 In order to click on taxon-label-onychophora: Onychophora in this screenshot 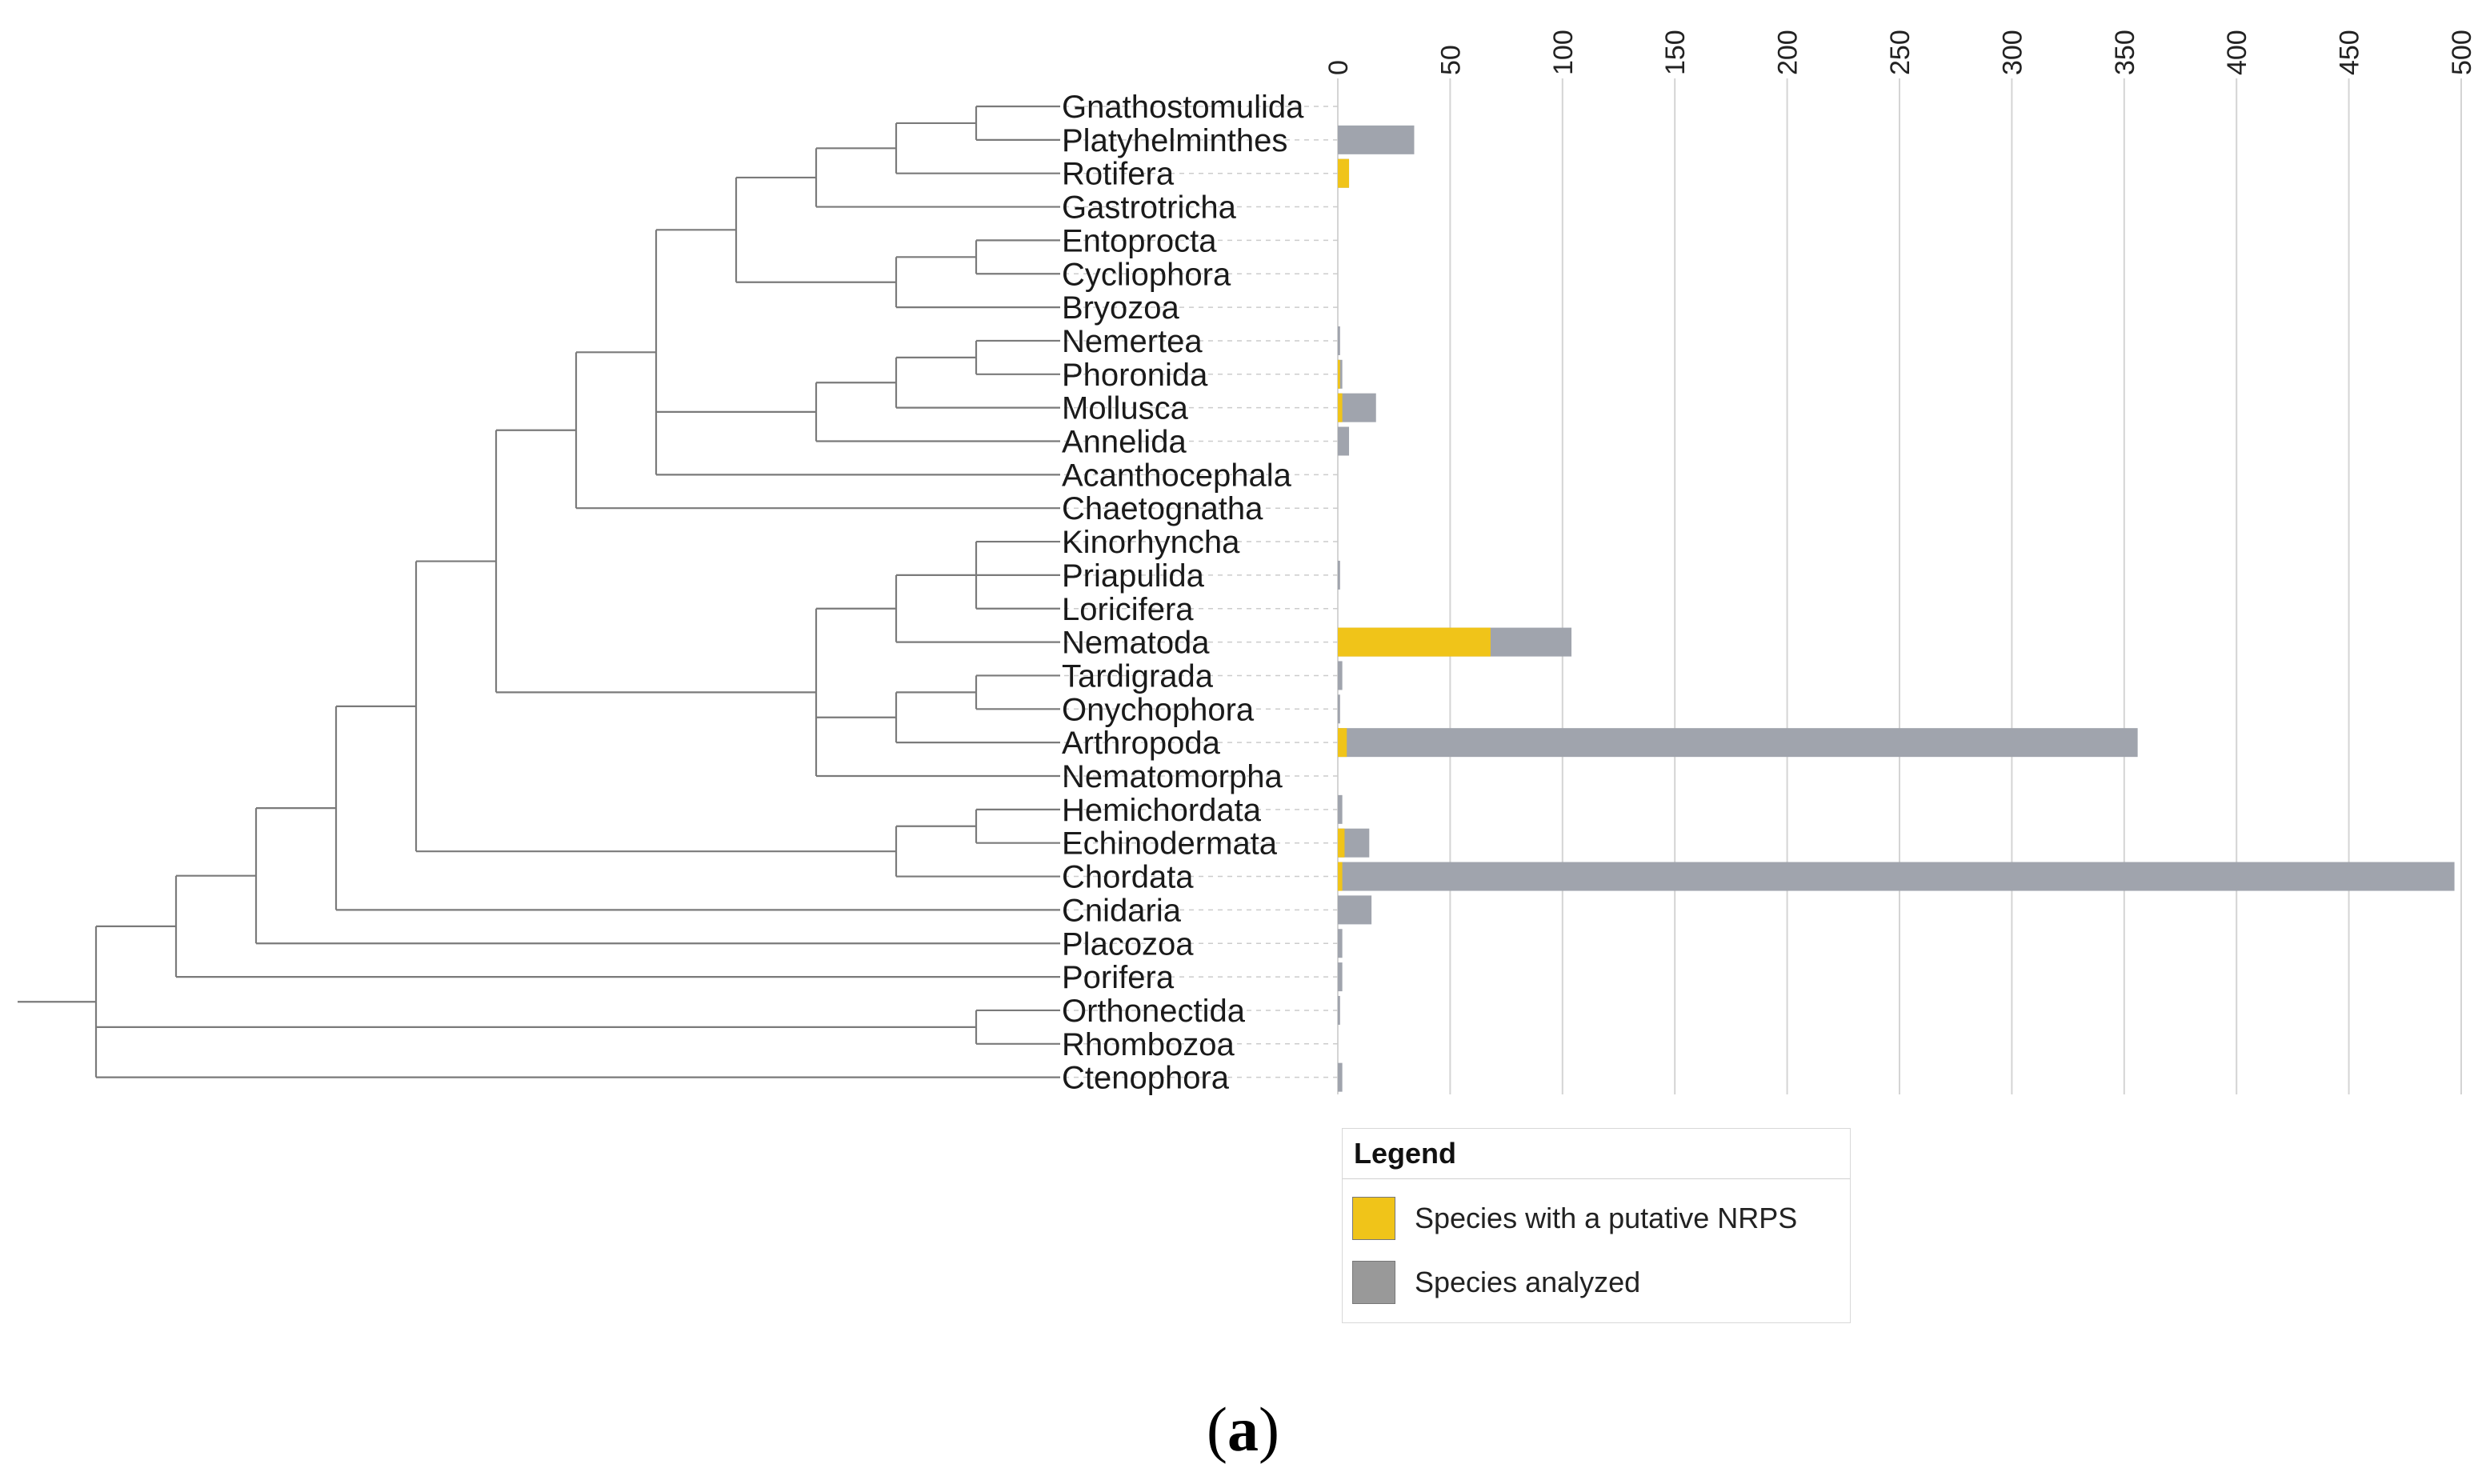, I will do `click(1159, 709)`.